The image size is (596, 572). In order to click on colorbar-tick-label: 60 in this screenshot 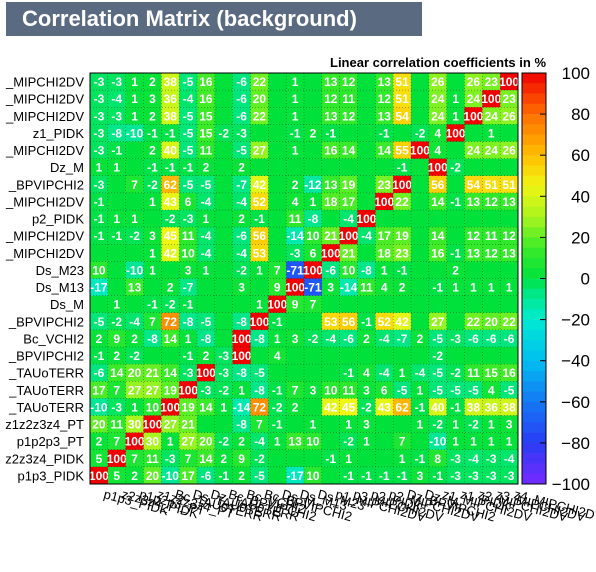, I will do `click(580, 155)`.